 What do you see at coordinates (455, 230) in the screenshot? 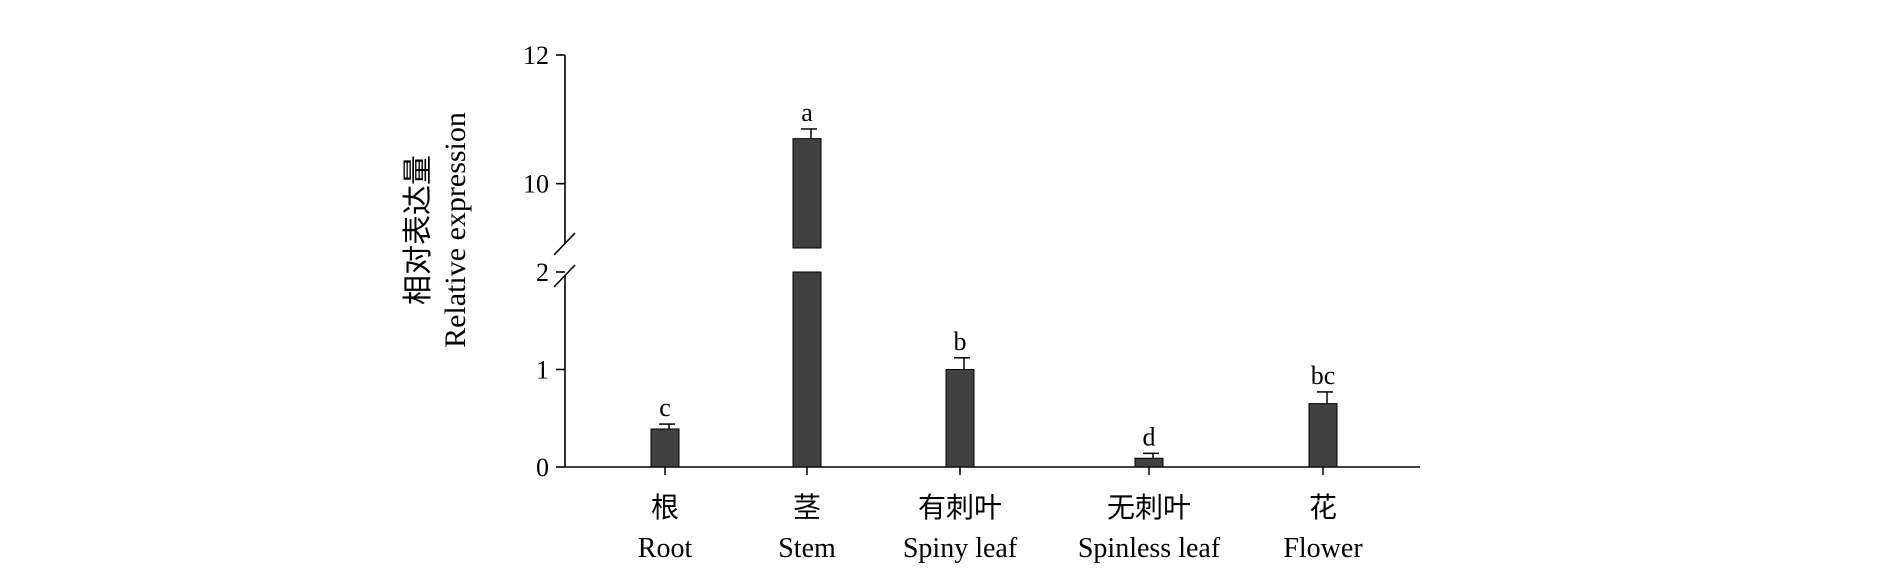
I see `y-axis-label-en: Relative expression` at bounding box center [455, 230].